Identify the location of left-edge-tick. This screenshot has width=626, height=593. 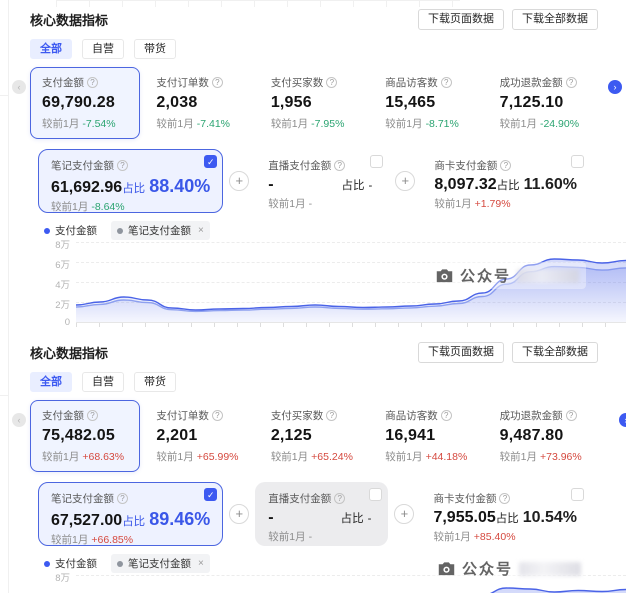
(4, 95).